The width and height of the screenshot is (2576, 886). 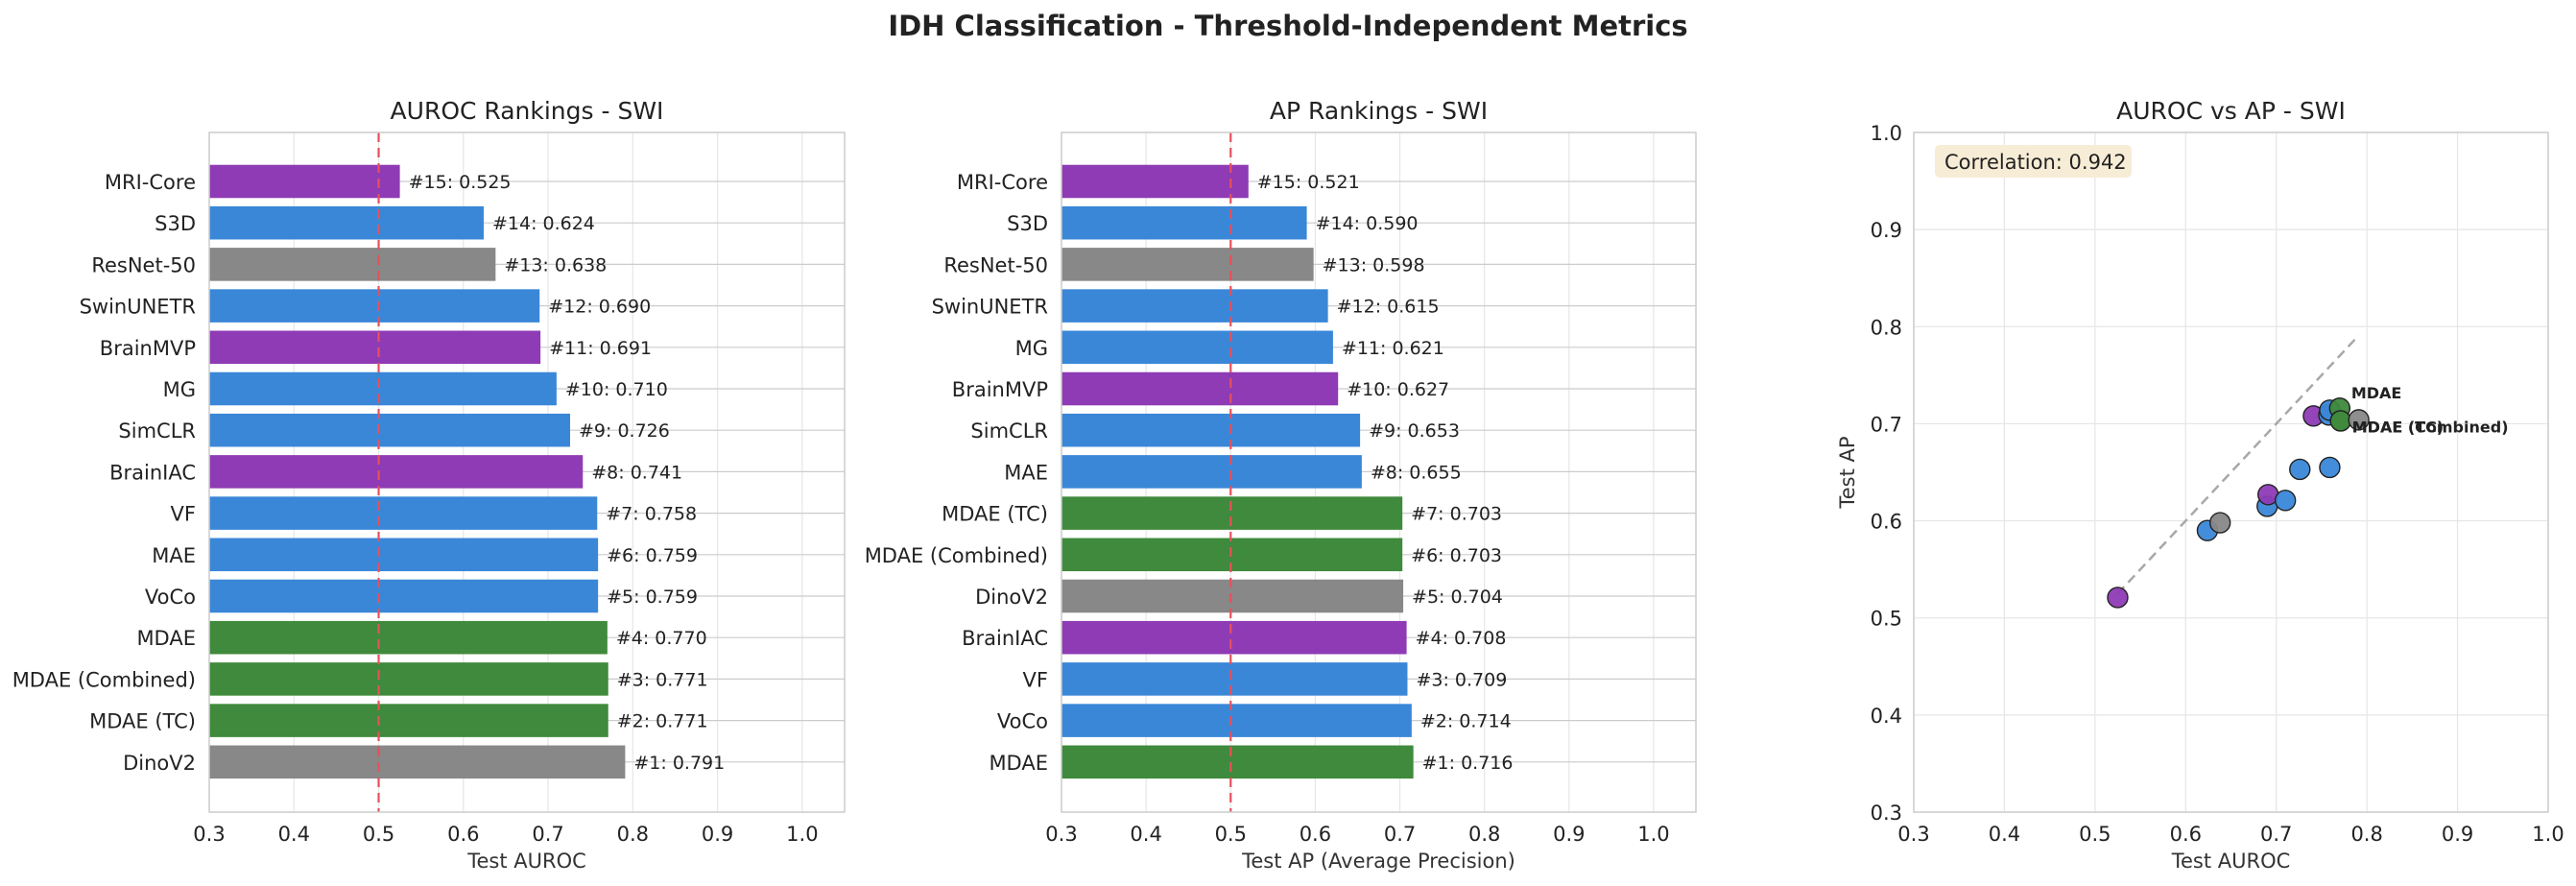 What do you see at coordinates (543, 223) in the screenshot?
I see `bar-value-label: #14: 0.624` at bounding box center [543, 223].